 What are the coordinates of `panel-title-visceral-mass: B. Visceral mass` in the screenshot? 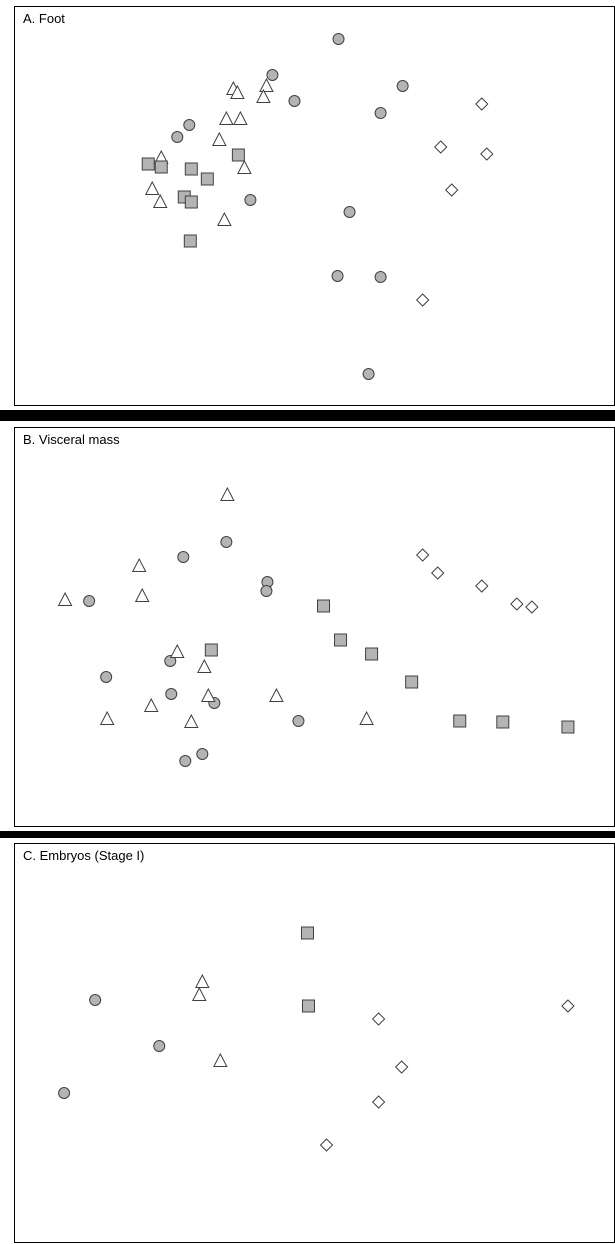 It's located at (71, 439).